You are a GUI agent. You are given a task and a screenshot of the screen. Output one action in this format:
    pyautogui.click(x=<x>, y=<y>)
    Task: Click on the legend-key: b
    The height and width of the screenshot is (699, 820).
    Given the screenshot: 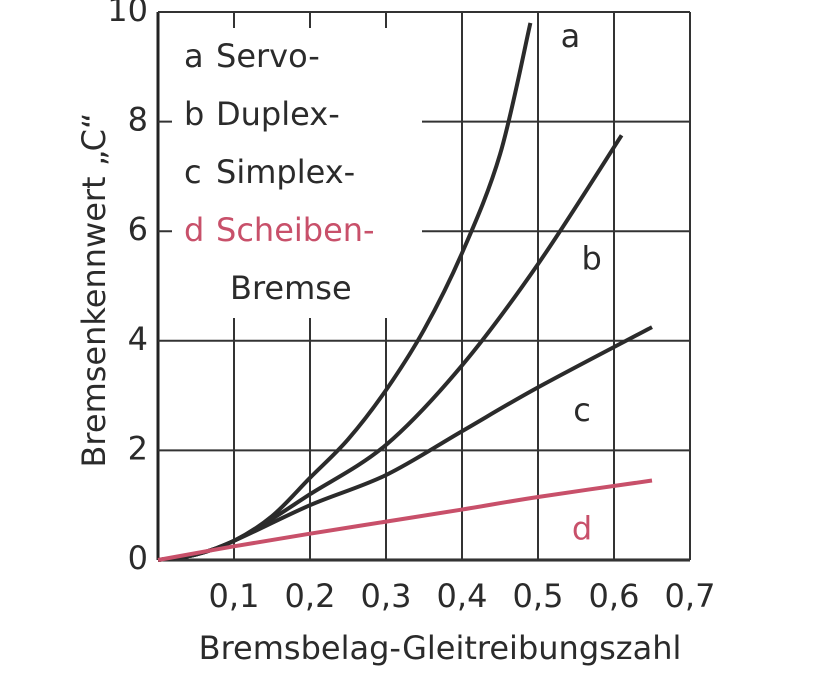 What is the action you would take?
    pyautogui.click(x=194, y=114)
    